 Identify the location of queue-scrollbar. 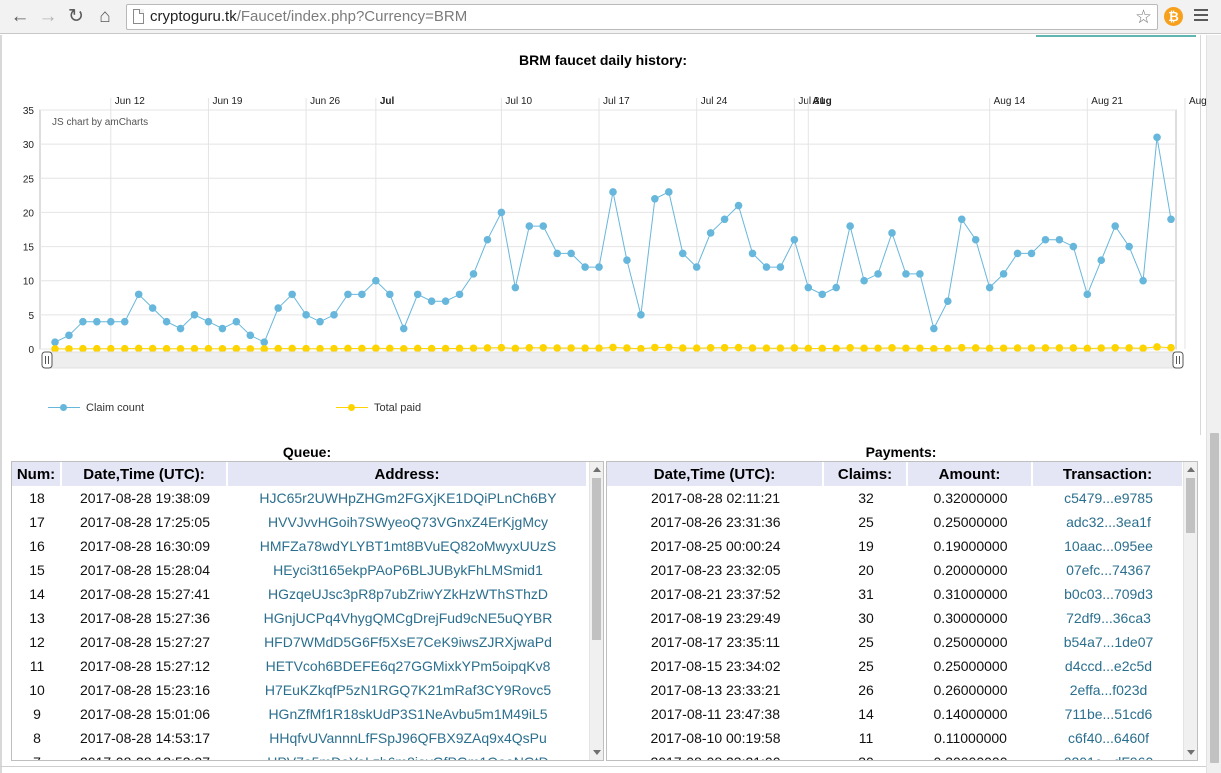
(596, 611).